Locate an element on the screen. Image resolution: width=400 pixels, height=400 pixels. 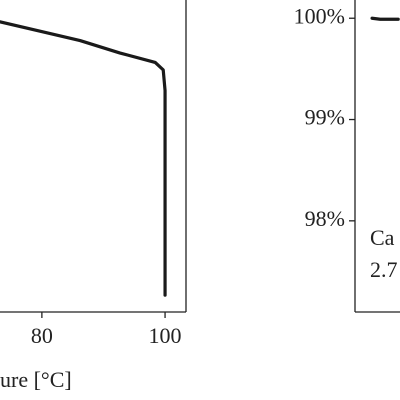
annotation: Ca is located at coordinates (382, 237).